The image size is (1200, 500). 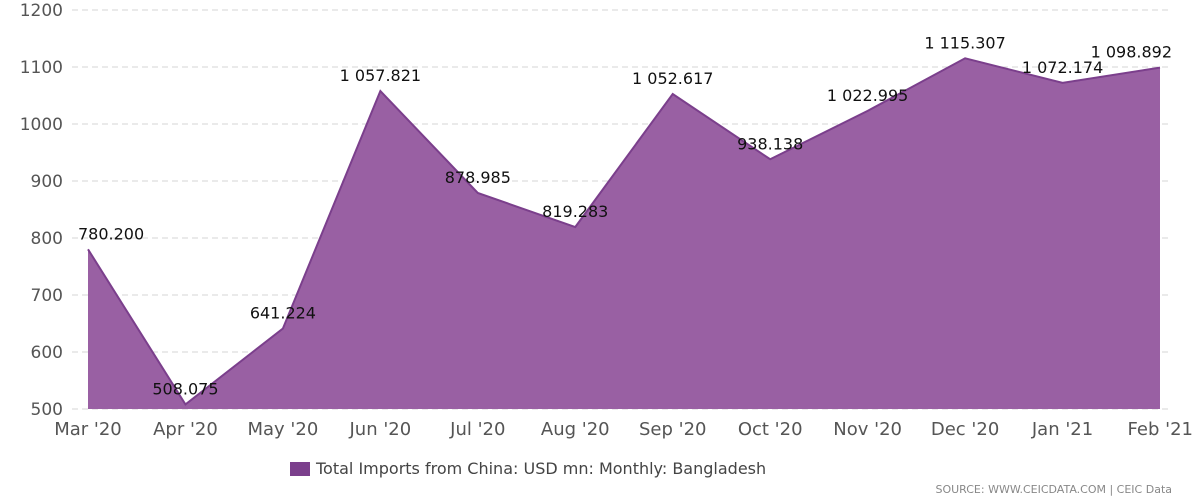 What do you see at coordinates (283, 313) in the screenshot?
I see `data-label: 641.224` at bounding box center [283, 313].